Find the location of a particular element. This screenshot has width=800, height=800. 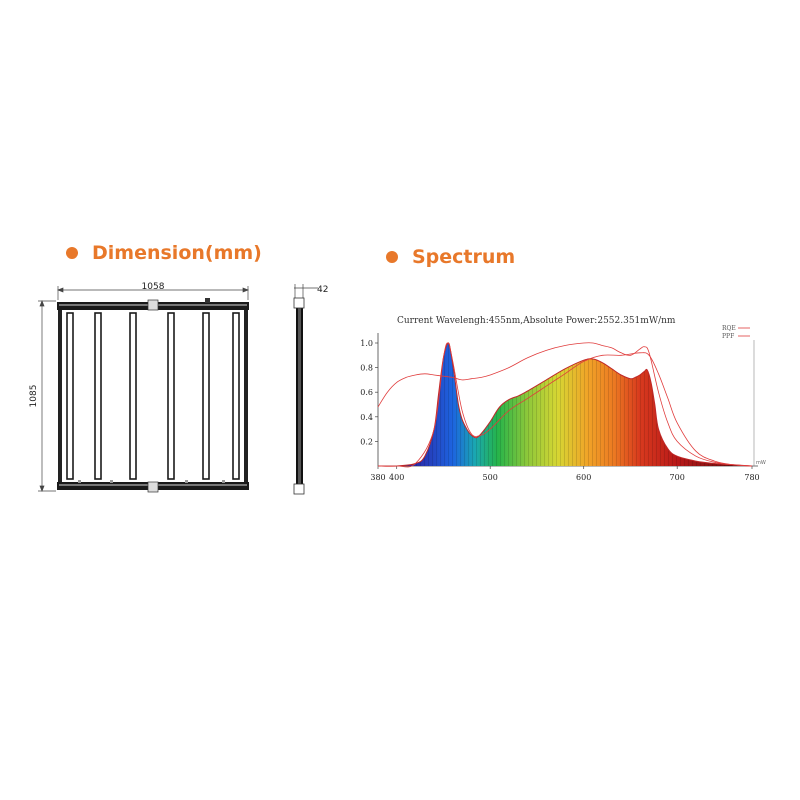

y-tick-label: 0.6 is located at coordinates (366, 392).